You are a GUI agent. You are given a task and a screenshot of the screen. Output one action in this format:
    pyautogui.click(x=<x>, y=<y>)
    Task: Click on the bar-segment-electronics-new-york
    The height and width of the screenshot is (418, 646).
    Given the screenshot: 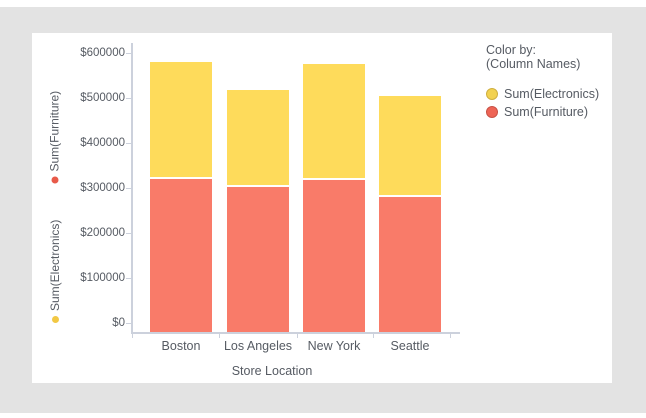 What is the action you would take?
    pyautogui.click(x=334, y=120)
    